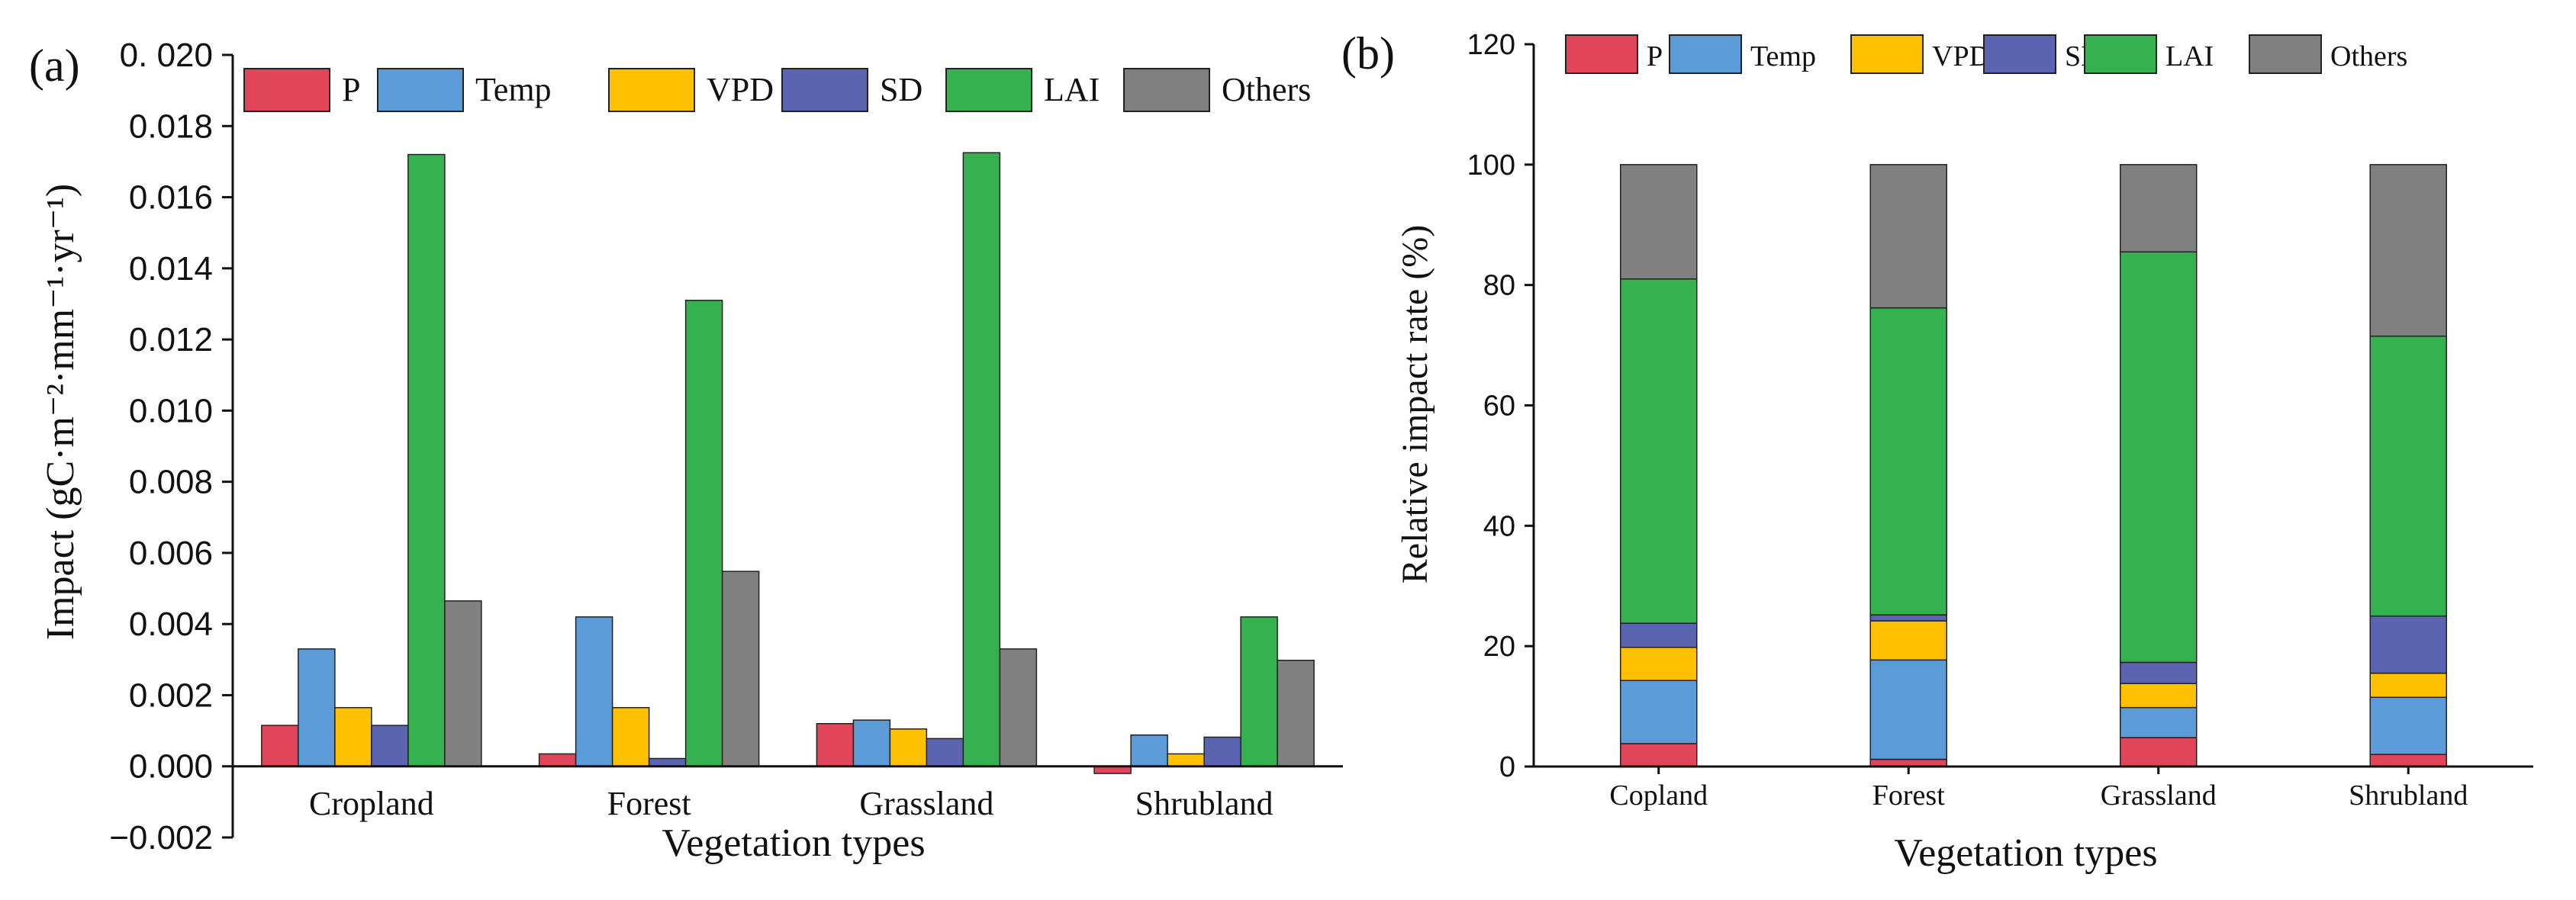  Describe the element at coordinates (171, 482) in the screenshot. I see `panel-a-y-tick-label: 0.008` at that location.